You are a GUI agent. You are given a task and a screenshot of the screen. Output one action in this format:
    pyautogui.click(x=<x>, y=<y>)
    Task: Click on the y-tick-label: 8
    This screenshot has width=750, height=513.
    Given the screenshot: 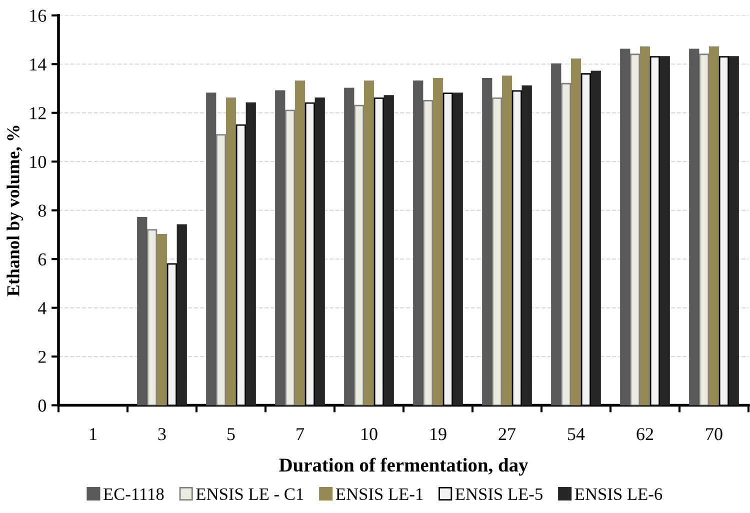 What is the action you would take?
    pyautogui.click(x=42, y=210)
    